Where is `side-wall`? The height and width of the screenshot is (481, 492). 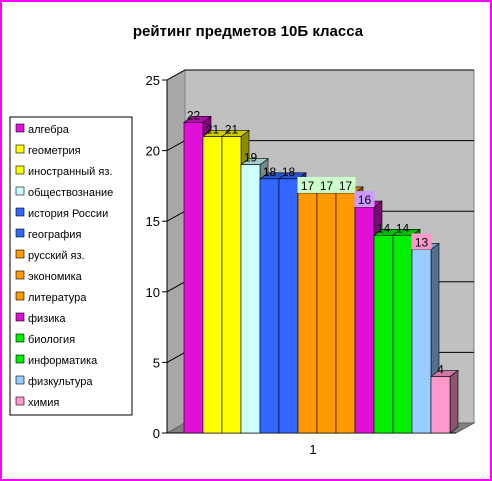 side-wall is located at coordinates (176, 251).